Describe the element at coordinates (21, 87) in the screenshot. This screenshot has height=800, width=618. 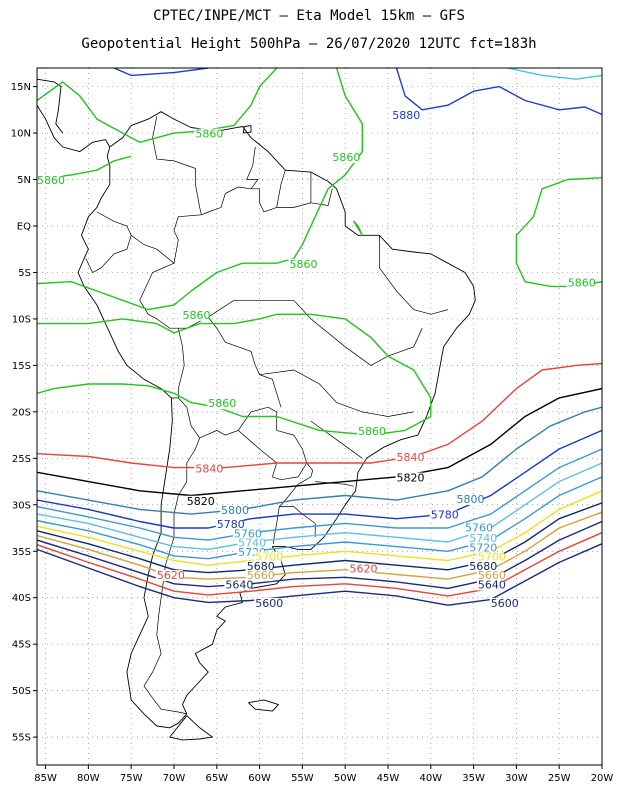
I see `lat-tick-label: 15N` at that location.